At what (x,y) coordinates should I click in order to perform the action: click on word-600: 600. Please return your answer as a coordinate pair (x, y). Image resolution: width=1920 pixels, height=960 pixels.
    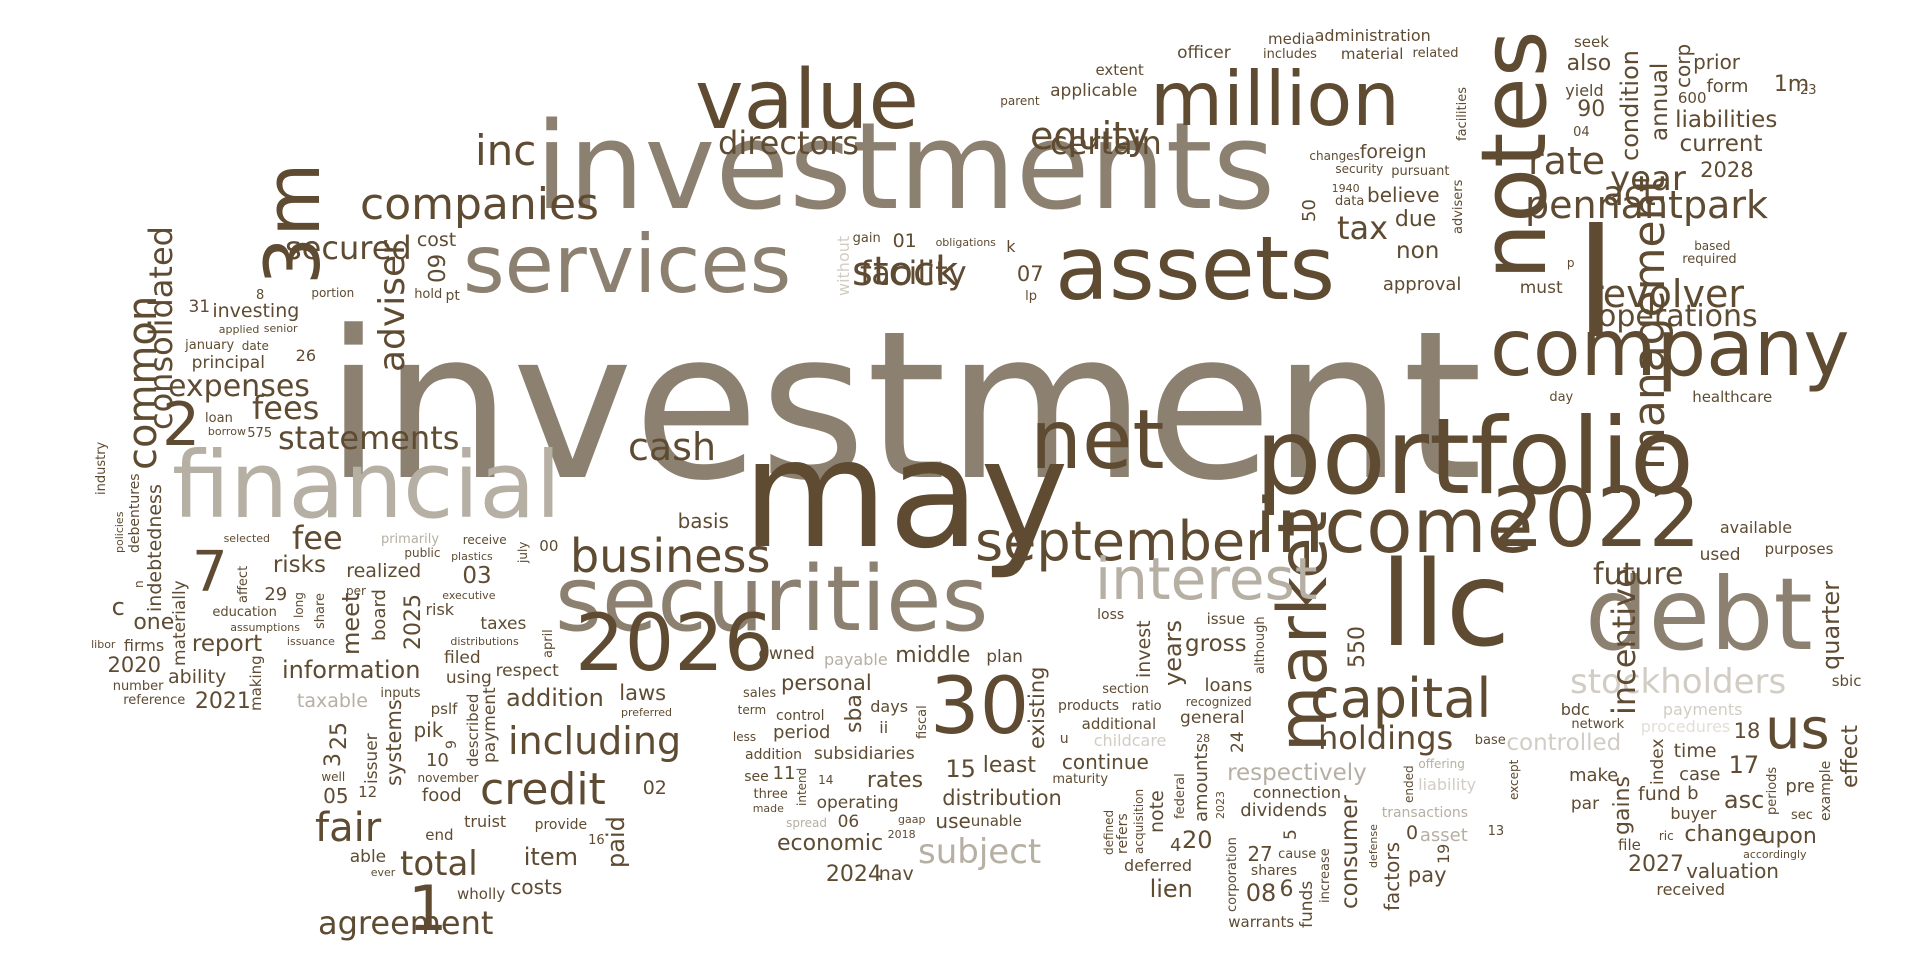
    Looking at the image, I should click on (1692, 97).